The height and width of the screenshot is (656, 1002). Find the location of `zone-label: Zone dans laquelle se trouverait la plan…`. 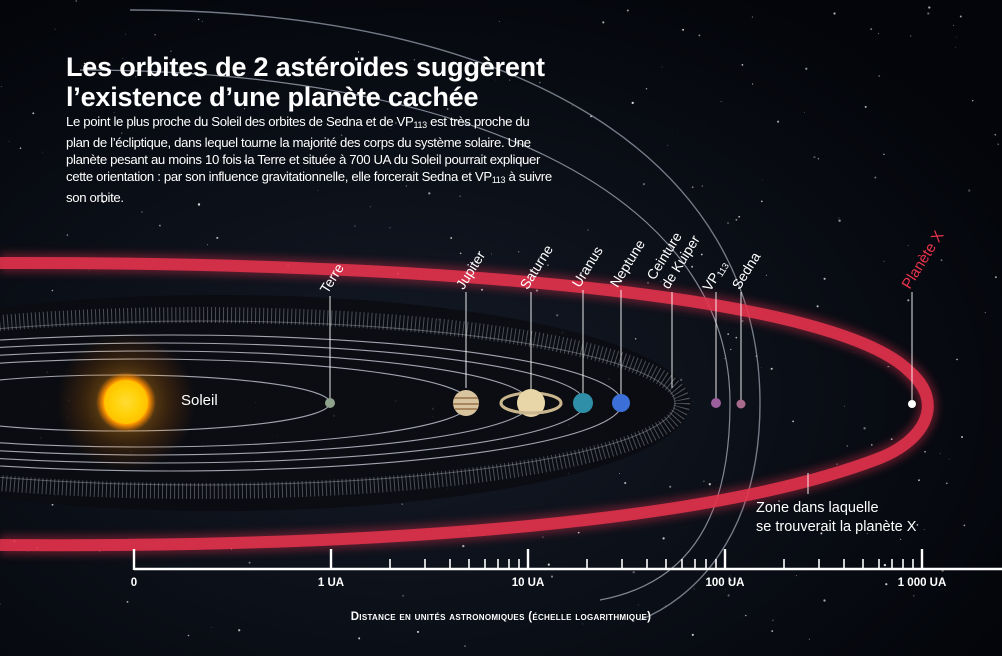

zone-label: Zone dans laquelle se trouverait la plan… is located at coordinates (836, 517).